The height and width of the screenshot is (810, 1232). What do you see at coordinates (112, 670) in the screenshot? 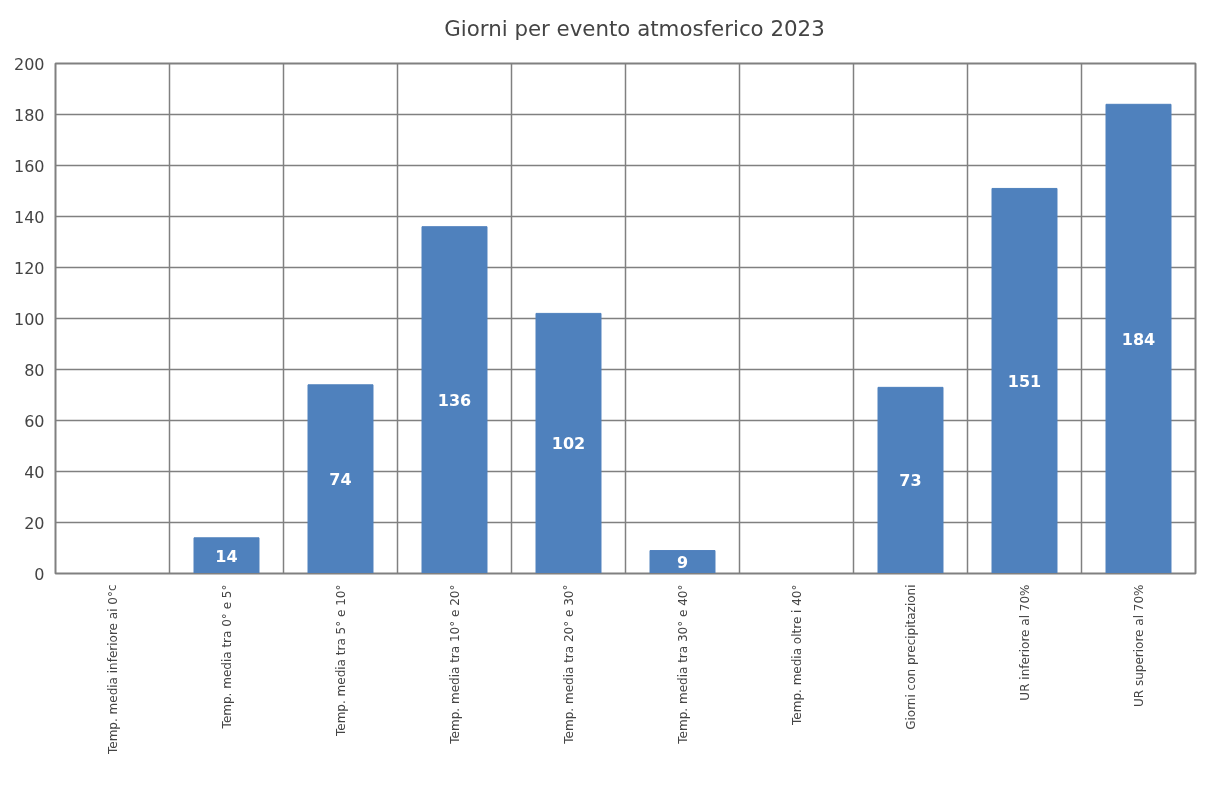
I see `x-tick-label: Temp. media inferiore ai 0°c` at bounding box center [112, 670].